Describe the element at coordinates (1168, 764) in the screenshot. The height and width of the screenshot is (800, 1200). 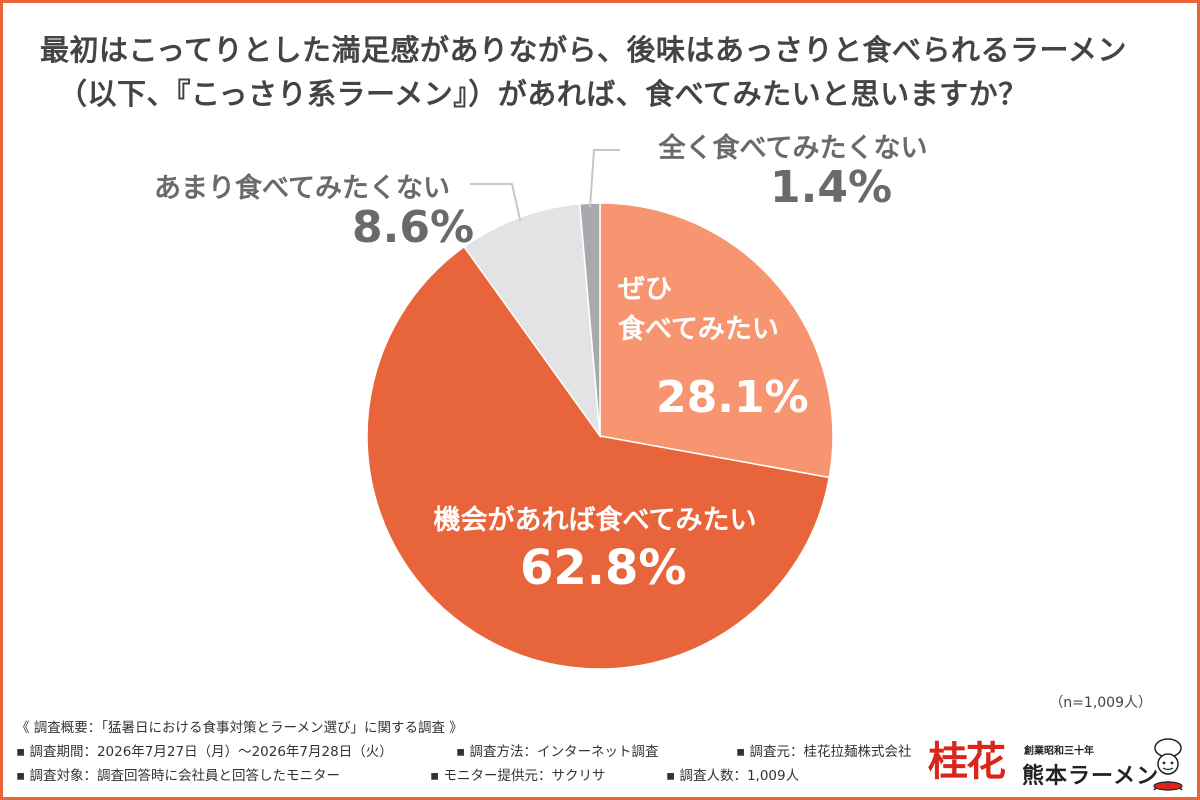
I see `chef-mascot-icon` at that location.